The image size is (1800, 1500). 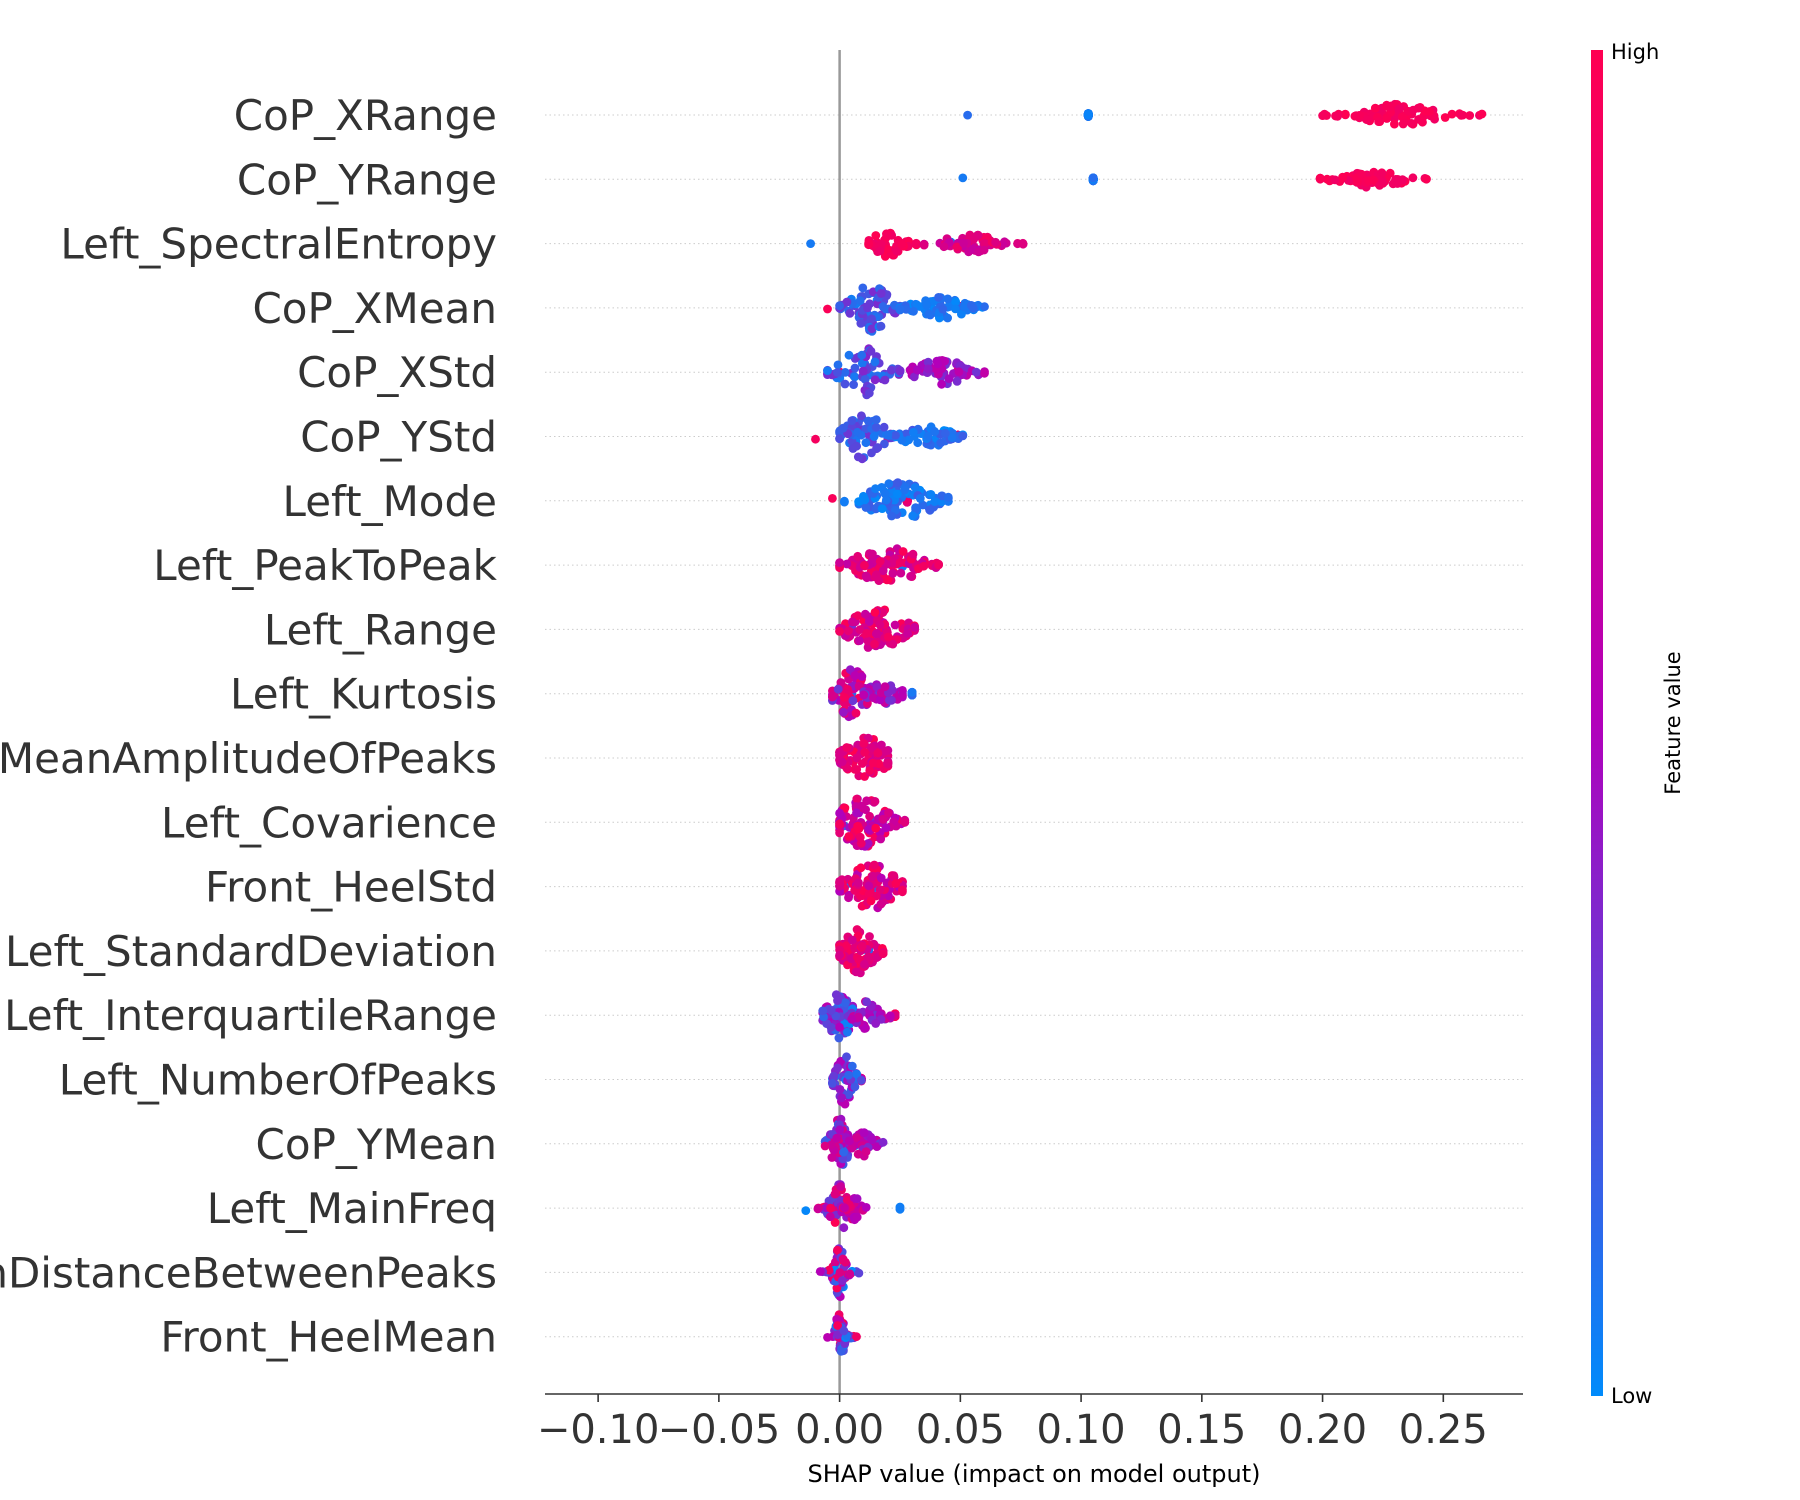 What do you see at coordinates (1322, 1430) in the screenshot?
I see `x-tick-label: 0.20` at bounding box center [1322, 1430].